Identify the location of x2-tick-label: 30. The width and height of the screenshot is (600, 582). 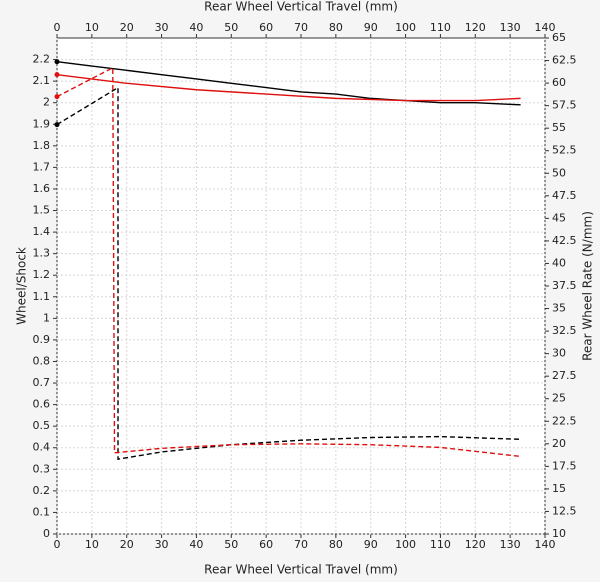
(162, 27).